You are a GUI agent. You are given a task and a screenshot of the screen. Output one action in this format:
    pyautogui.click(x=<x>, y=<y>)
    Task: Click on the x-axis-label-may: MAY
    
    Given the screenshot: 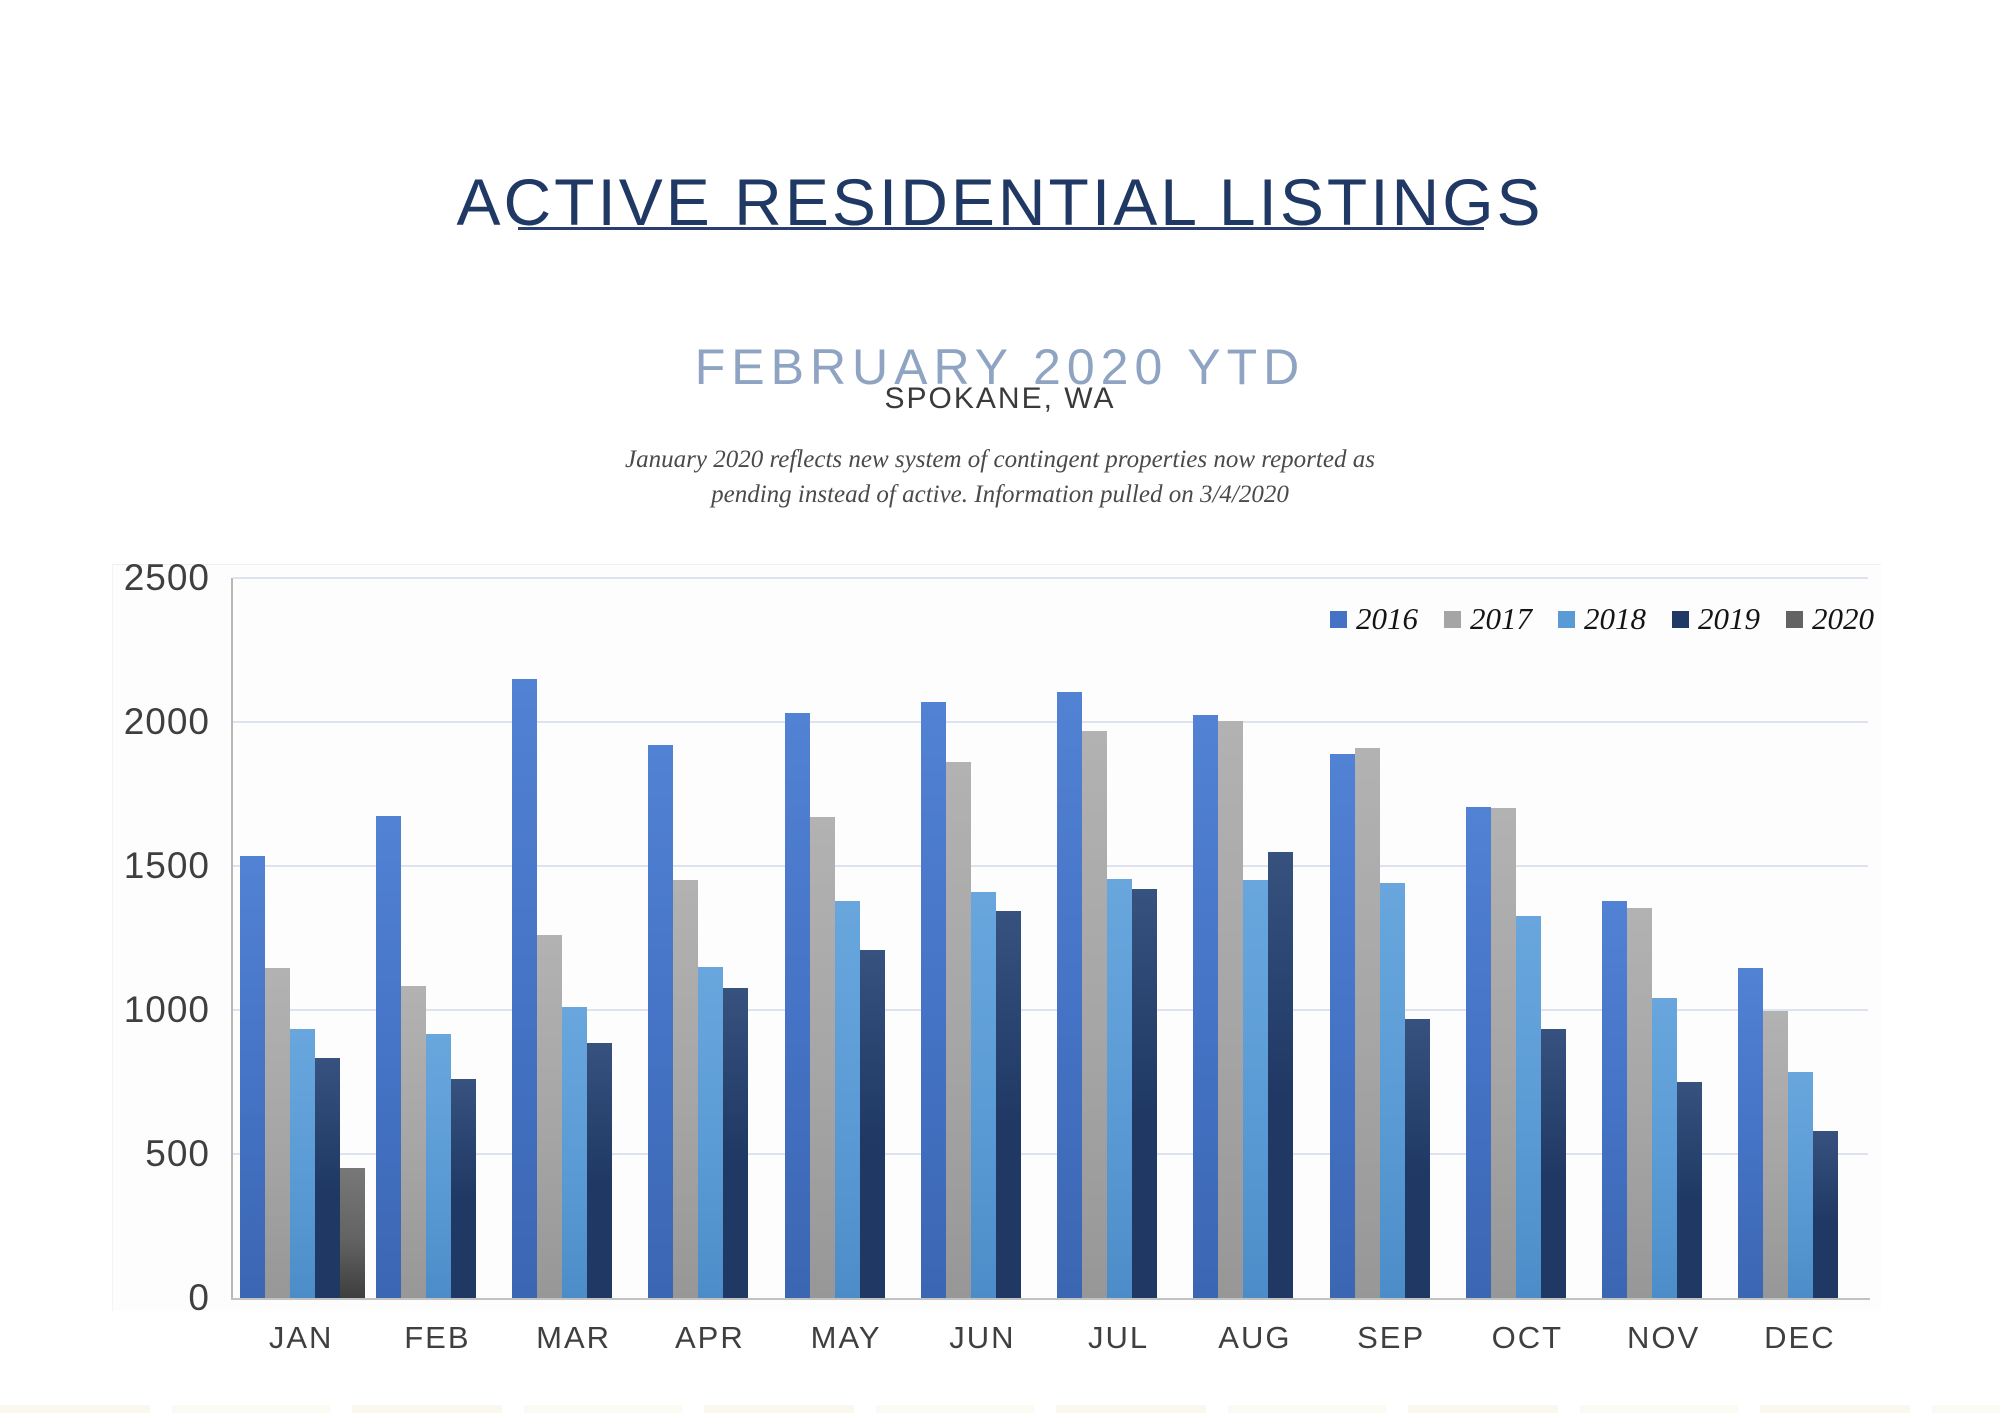 What is the action you would take?
    pyautogui.click(x=846, y=1337)
    